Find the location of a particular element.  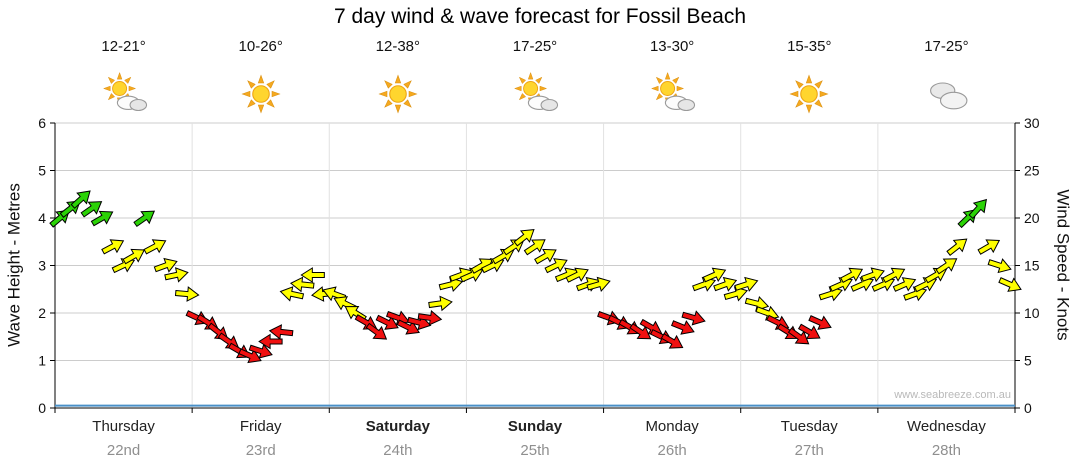

left-axis-tick-label: 6 is located at coordinates (42, 123).